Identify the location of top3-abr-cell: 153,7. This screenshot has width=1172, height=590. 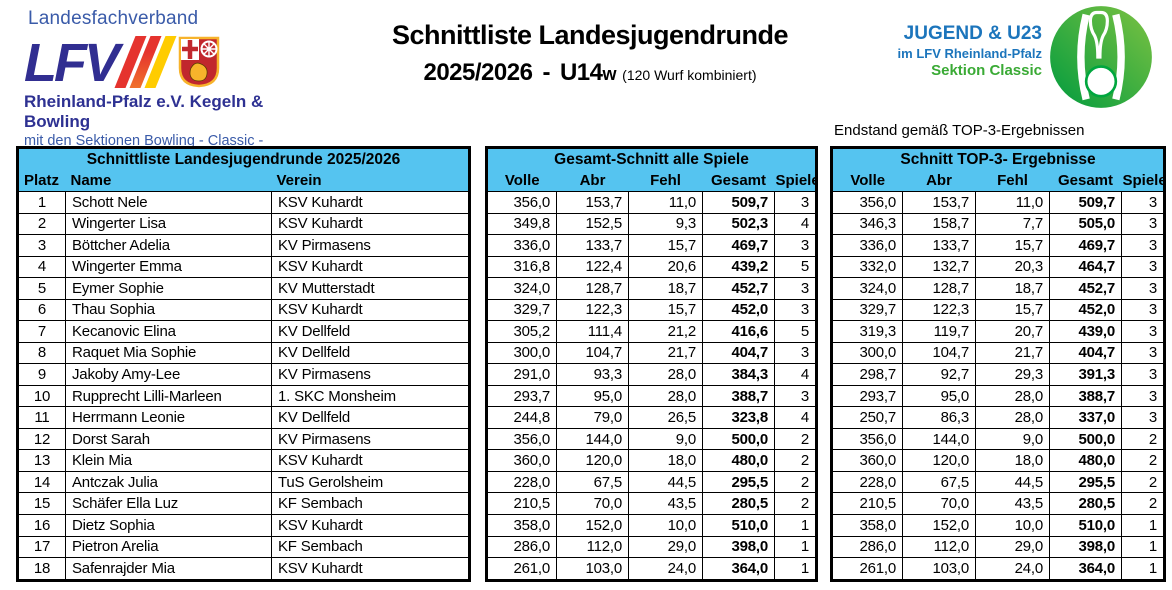
(939, 202).